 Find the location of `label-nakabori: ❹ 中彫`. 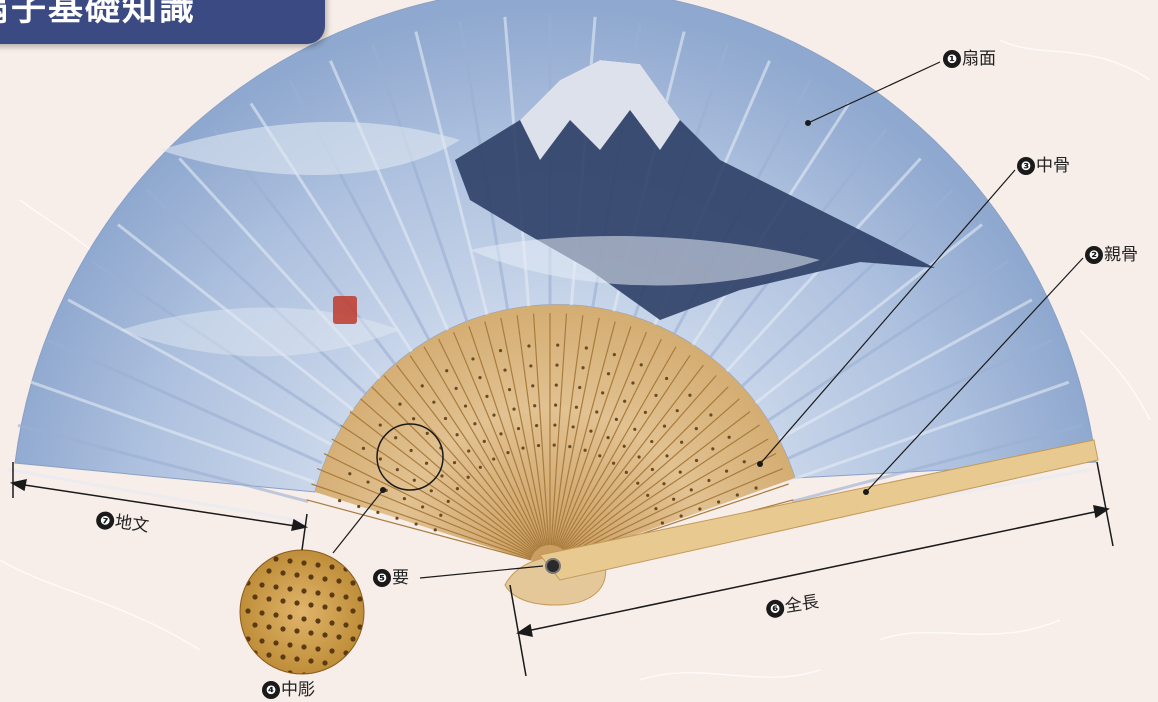

label-nakabori: ❹ 中彫 is located at coordinates (288, 690).